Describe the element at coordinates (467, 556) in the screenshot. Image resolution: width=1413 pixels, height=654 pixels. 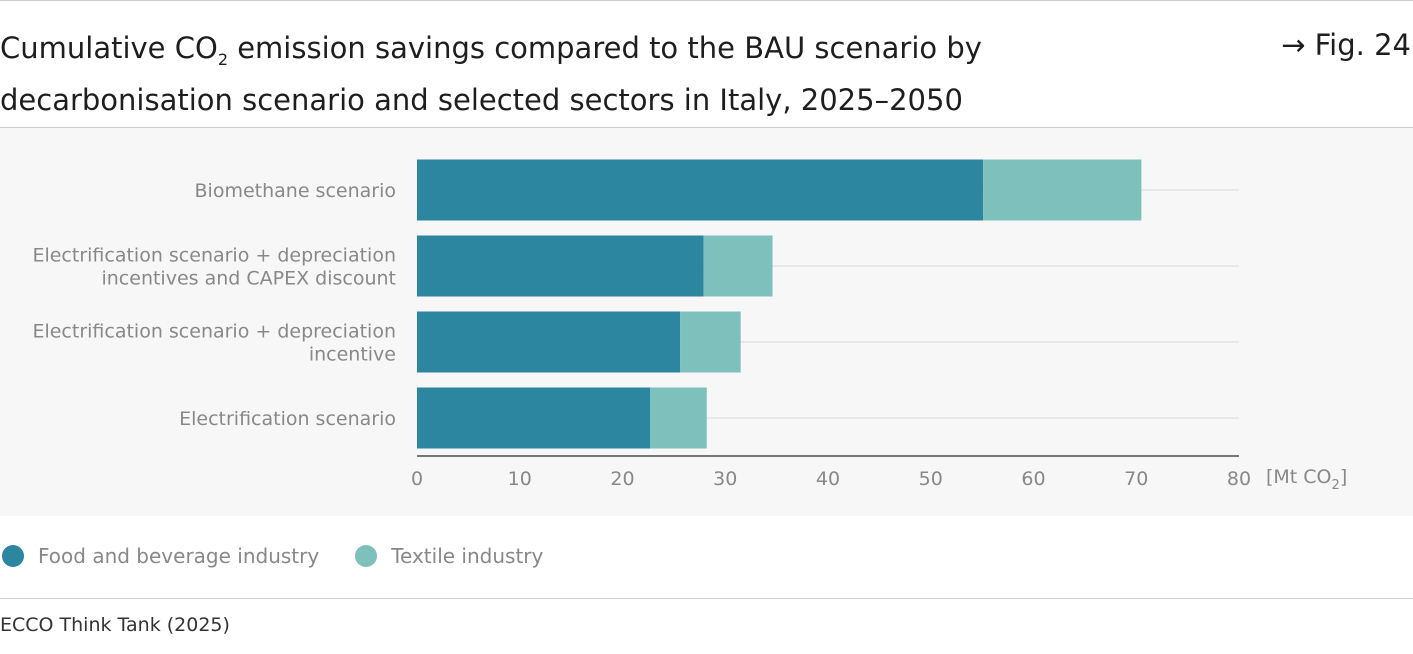
I see `legend-label: Textile industry` at that location.